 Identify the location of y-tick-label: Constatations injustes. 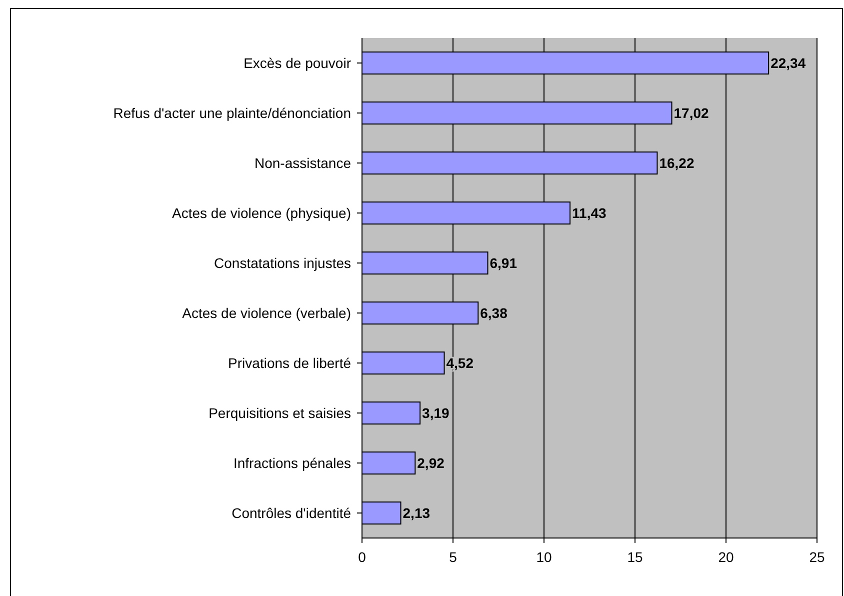
(282, 262).